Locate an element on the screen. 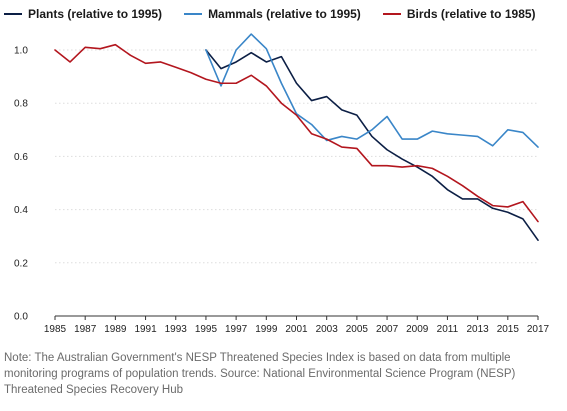 The image size is (567, 411). x-tick-label: 1999 is located at coordinates (266, 329).